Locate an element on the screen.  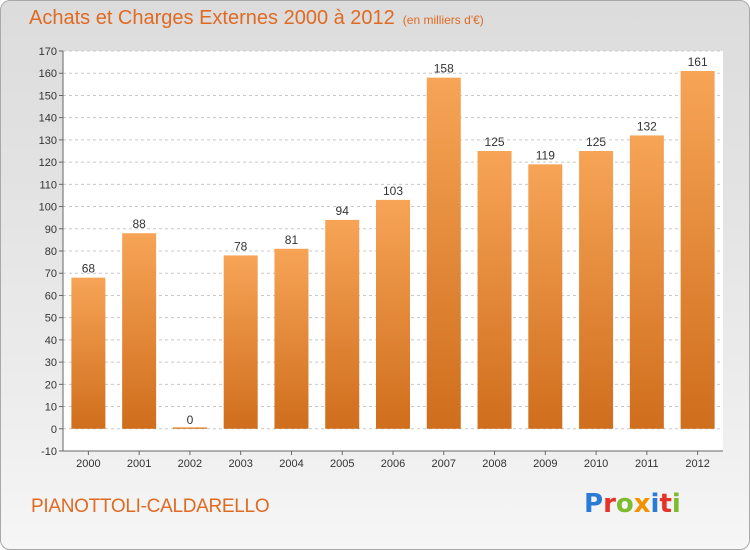
logo-letter: r is located at coordinates (609, 504).